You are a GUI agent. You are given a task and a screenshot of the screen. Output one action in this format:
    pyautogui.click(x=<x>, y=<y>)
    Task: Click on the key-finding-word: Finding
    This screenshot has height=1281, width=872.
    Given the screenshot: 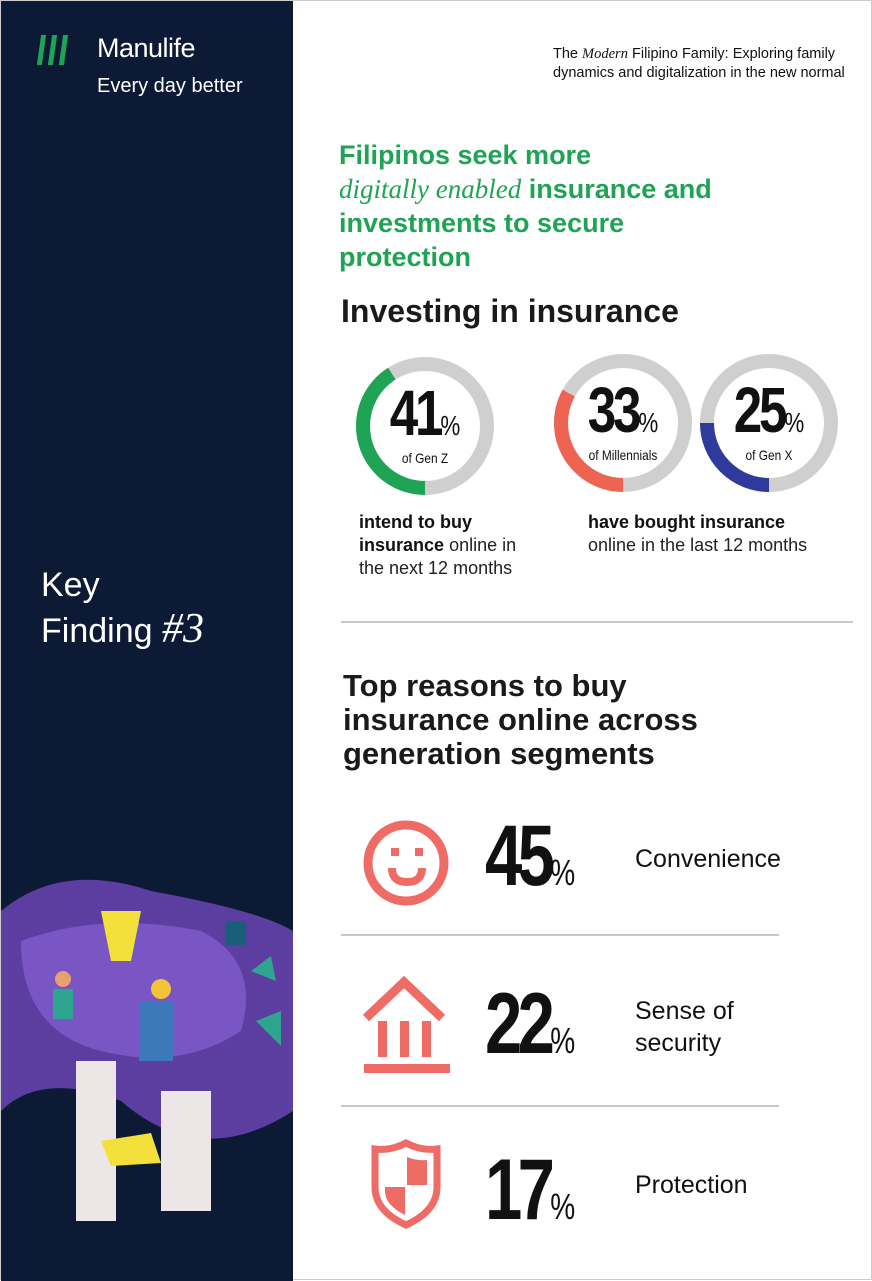 What is the action you would take?
    pyautogui.click(x=97, y=631)
    